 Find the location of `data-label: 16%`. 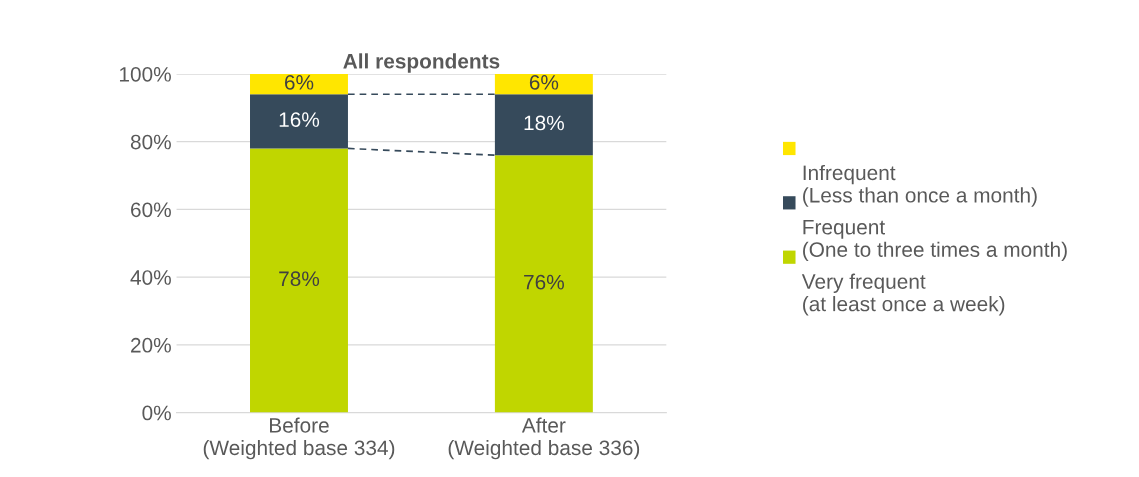

data-label: 16% is located at coordinates (299, 119).